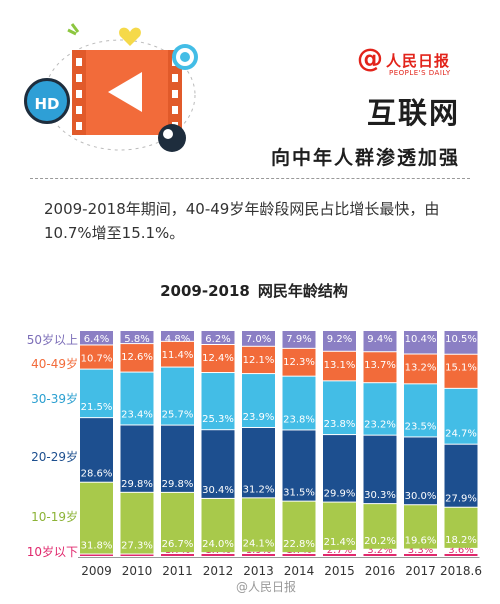 The width and height of the screenshot is (500, 604). I want to click on data-label: 10.4%, so click(421, 339).